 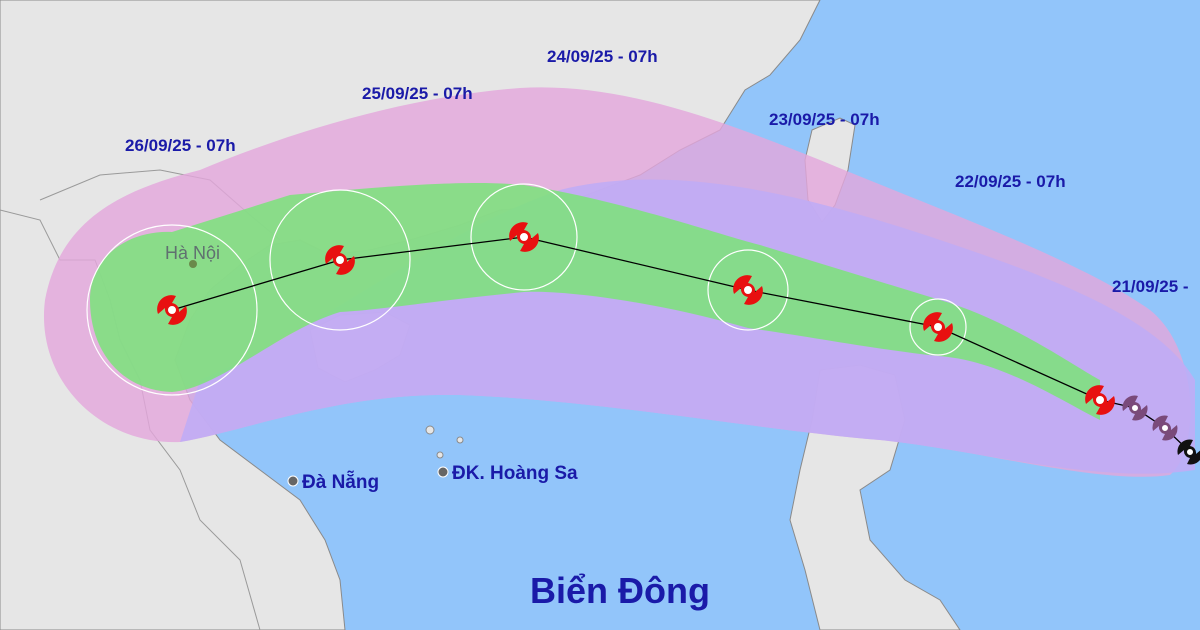 What do you see at coordinates (192, 253) in the screenshot?
I see `place-label: Hà Nội` at bounding box center [192, 253].